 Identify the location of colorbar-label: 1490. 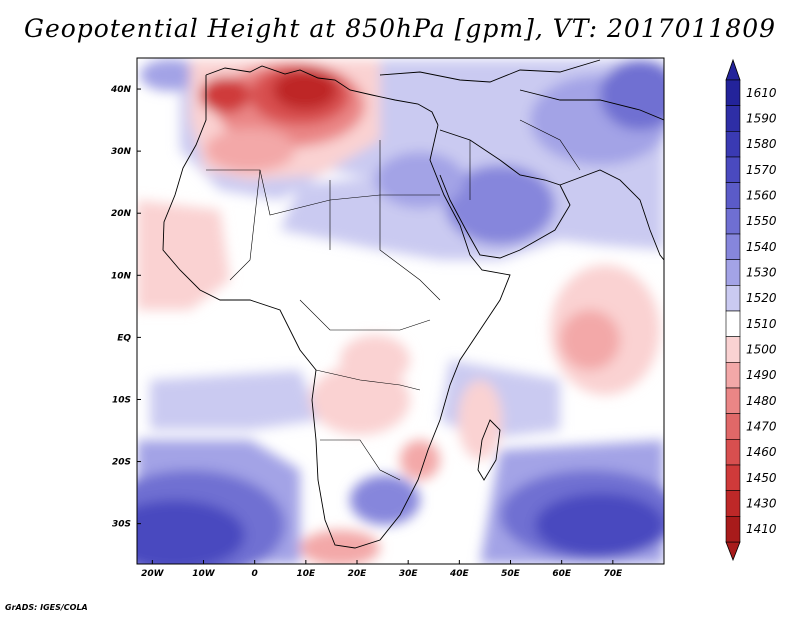
(761, 375).